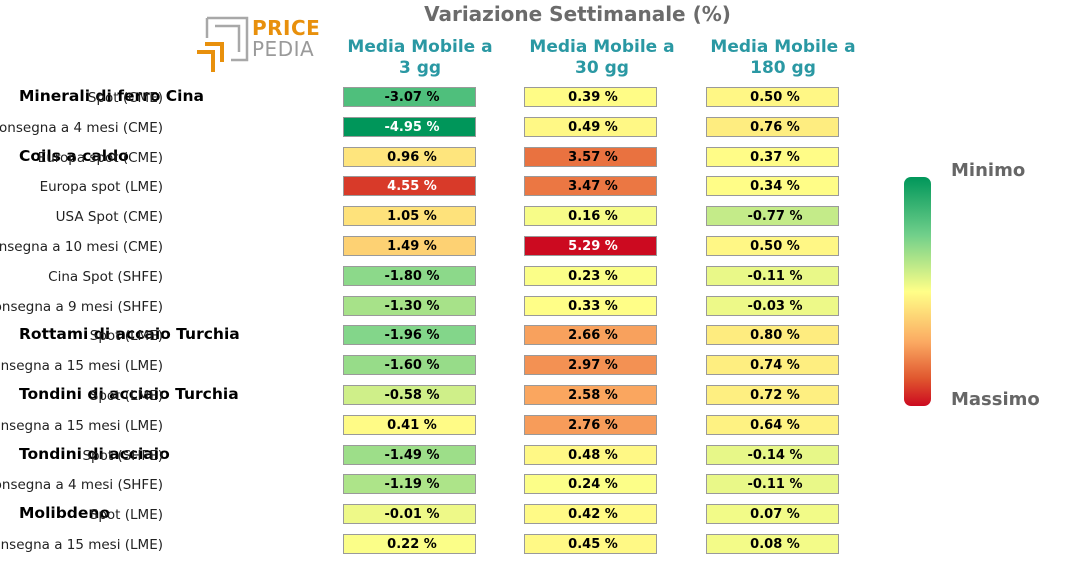 The height and width of the screenshot is (565, 1075). I want to click on heatmap-cell: 0.22 %, so click(409, 544).